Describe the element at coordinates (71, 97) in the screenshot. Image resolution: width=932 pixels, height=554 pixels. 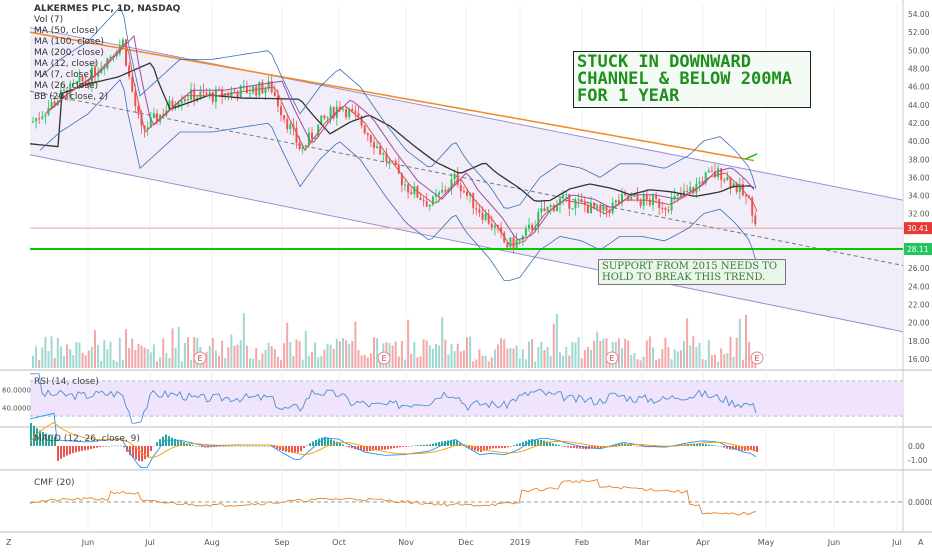
I see `legend-item: BB (20, close, 2)` at that location.